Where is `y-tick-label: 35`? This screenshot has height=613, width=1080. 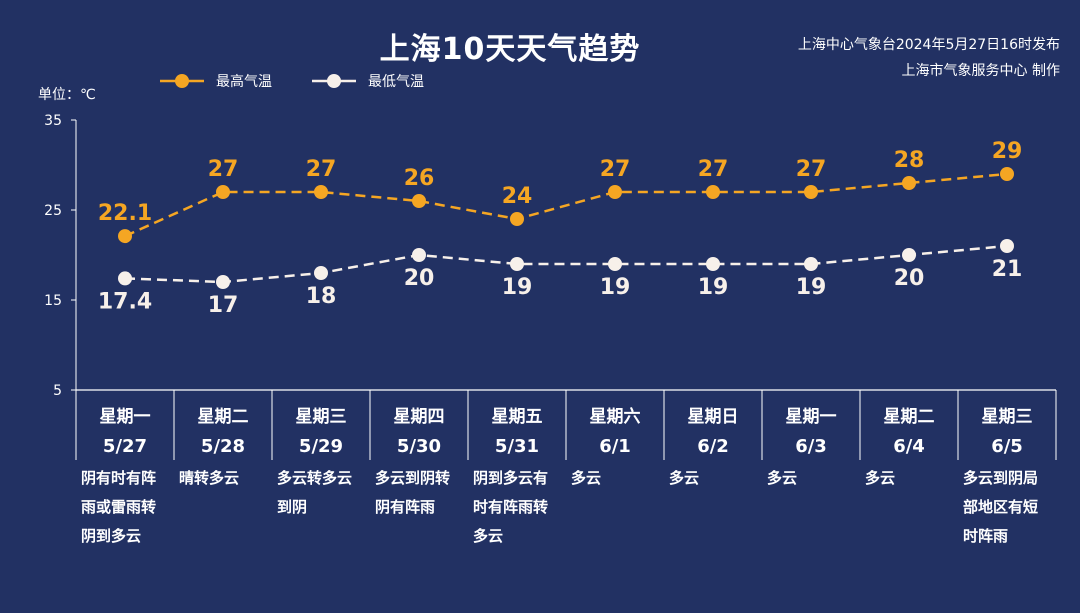
y-tick-label: 35 is located at coordinates (53, 121).